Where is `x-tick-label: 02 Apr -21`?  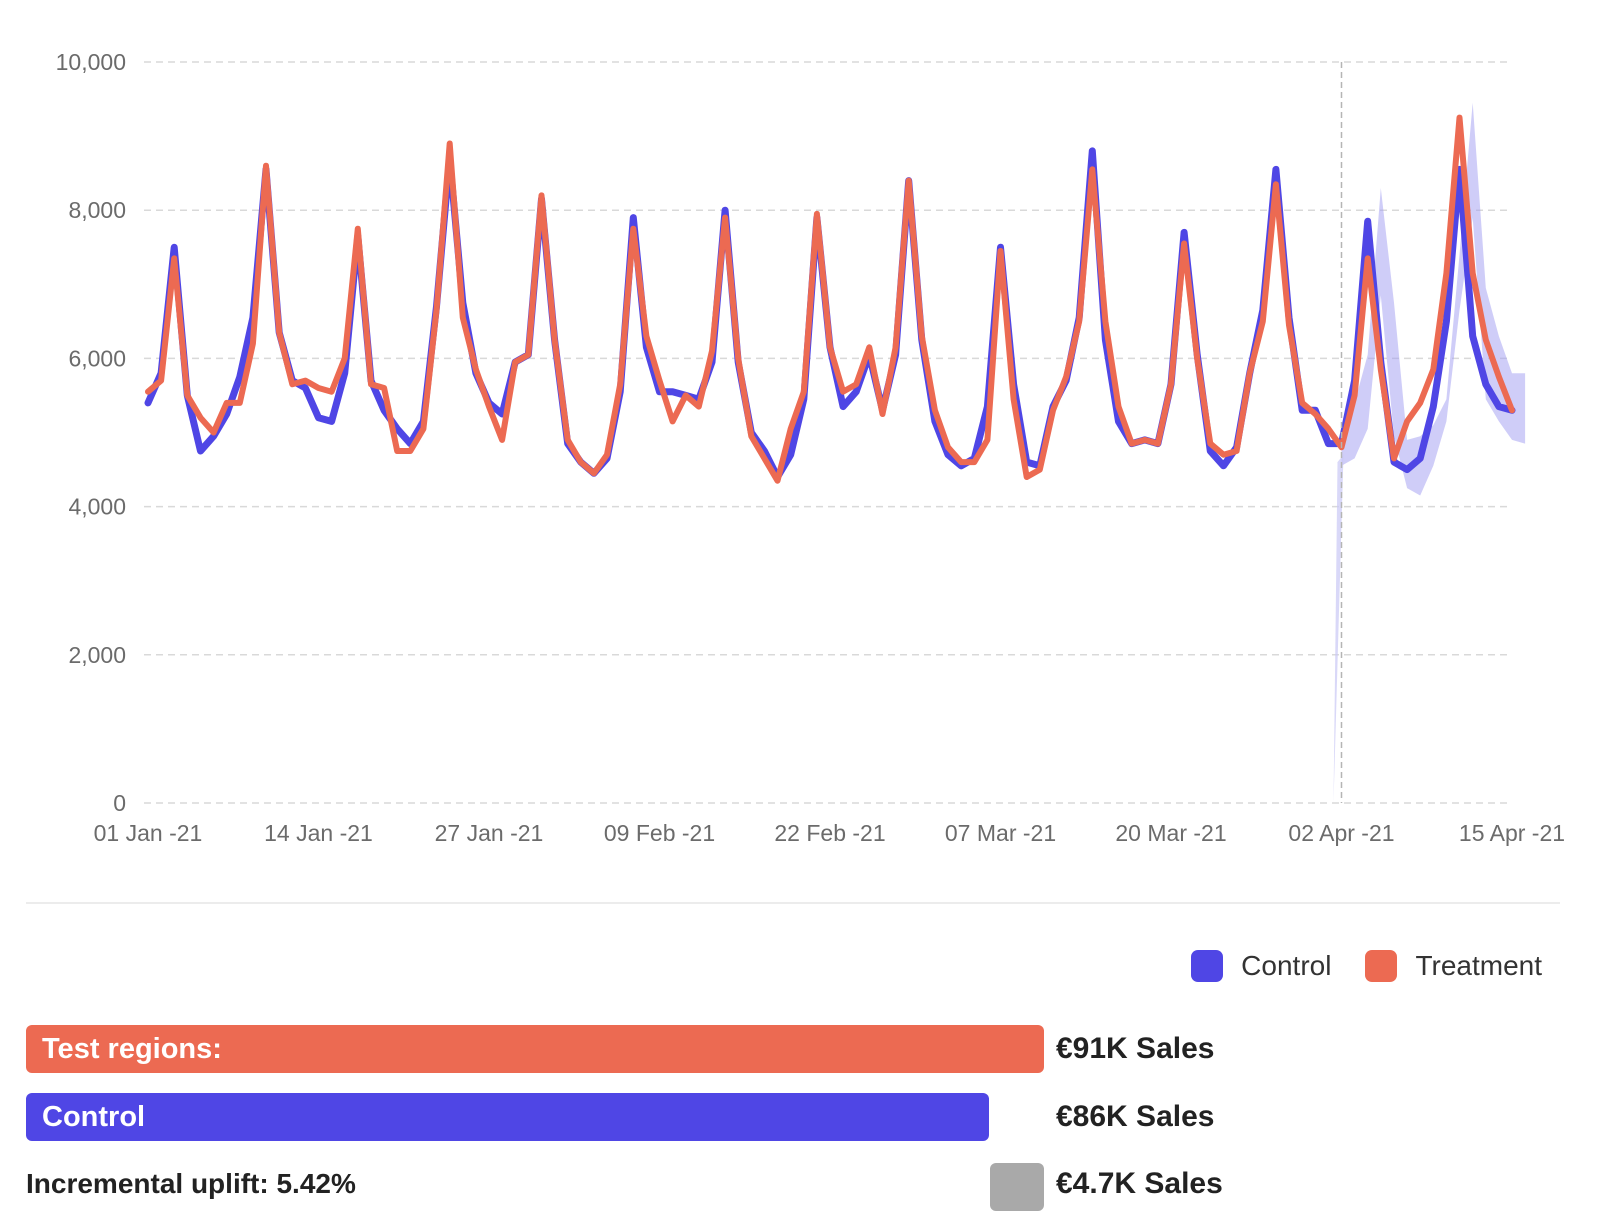 x-tick-label: 02 Apr -21 is located at coordinates (1341, 833).